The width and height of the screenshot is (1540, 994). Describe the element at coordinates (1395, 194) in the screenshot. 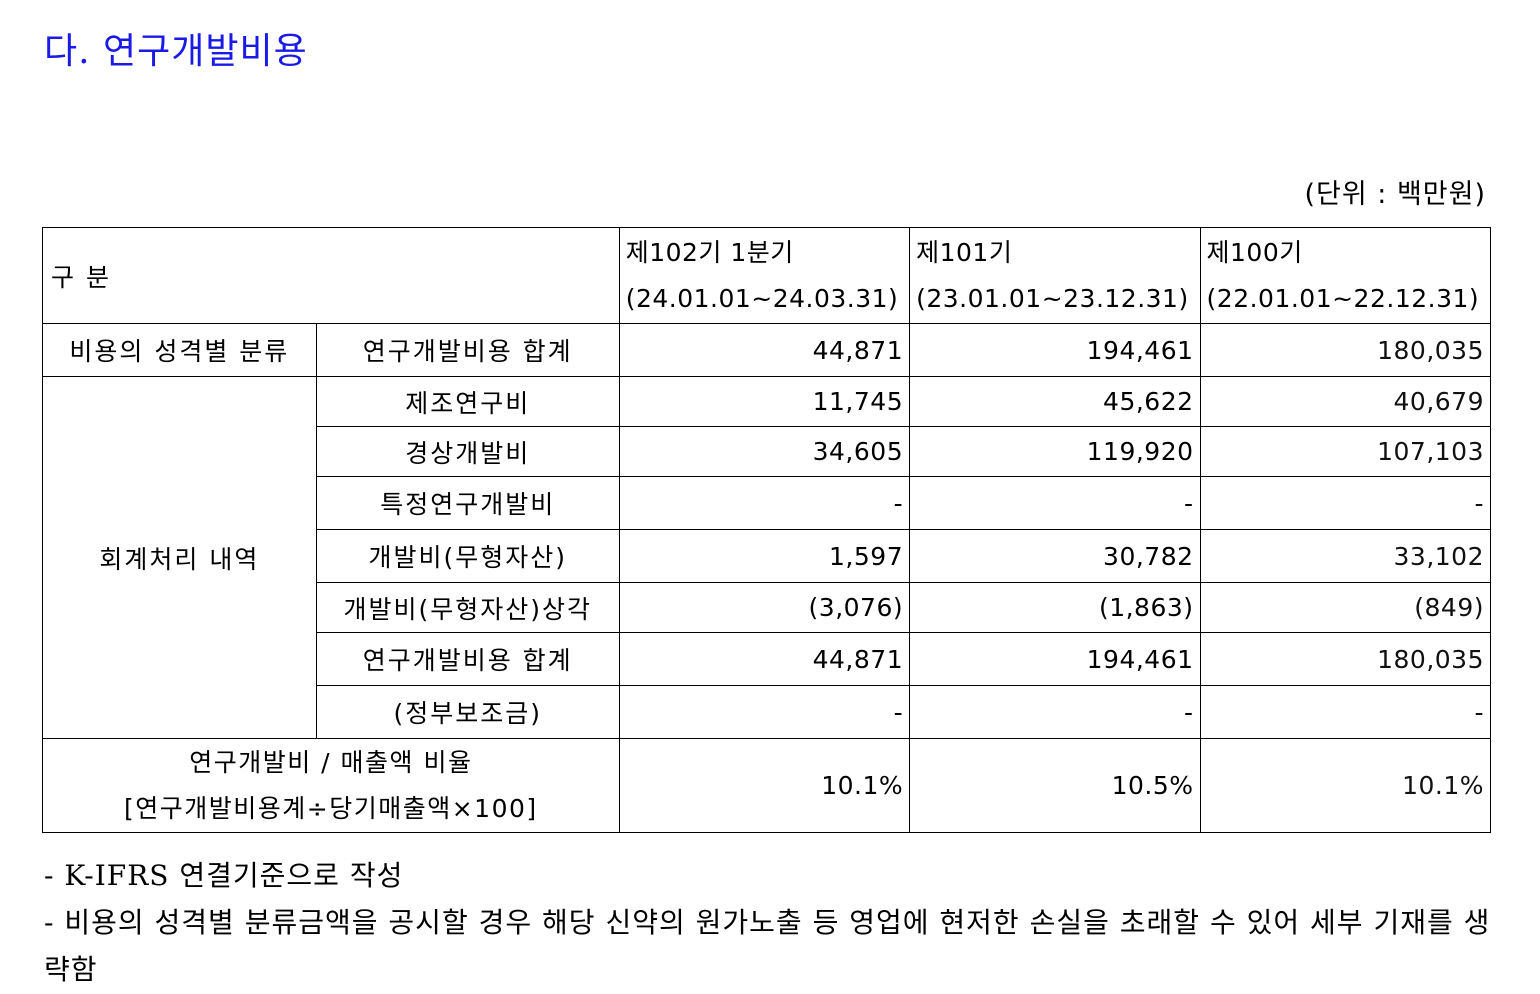

I see `unit-label: (단위 : 백만원)` at that location.